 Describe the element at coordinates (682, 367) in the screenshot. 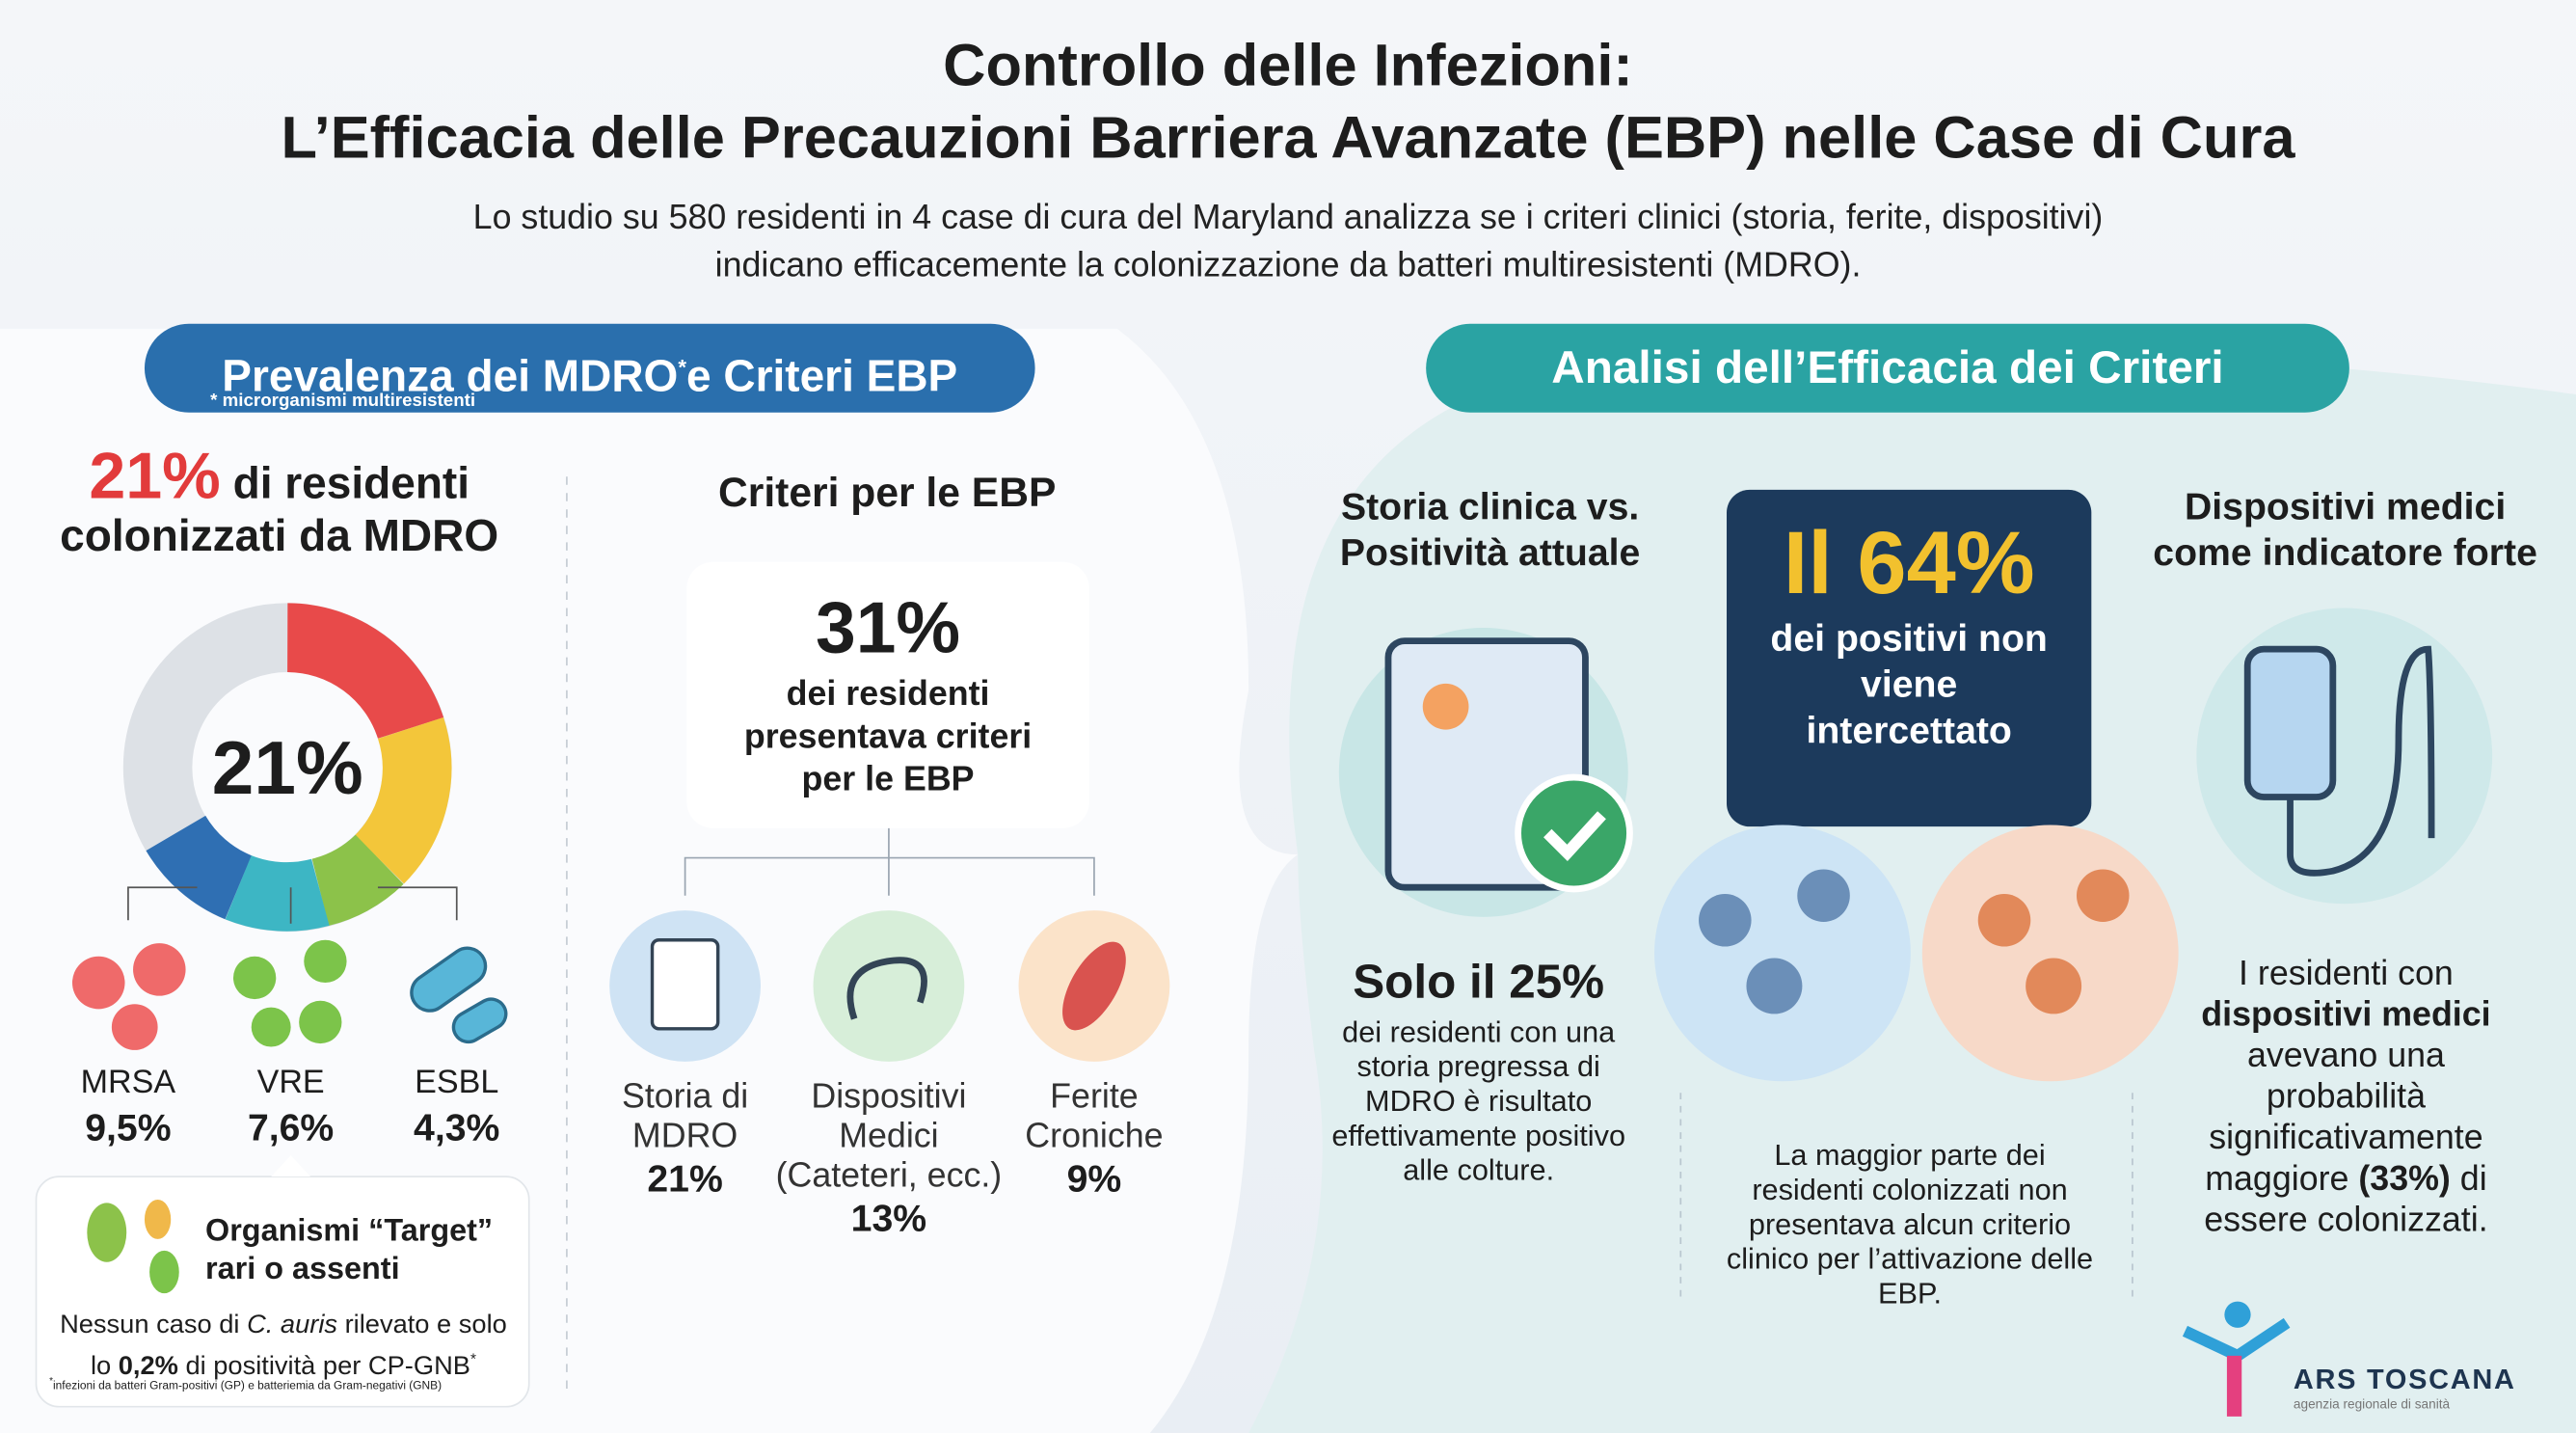

I see `heading-mark: *` at that location.